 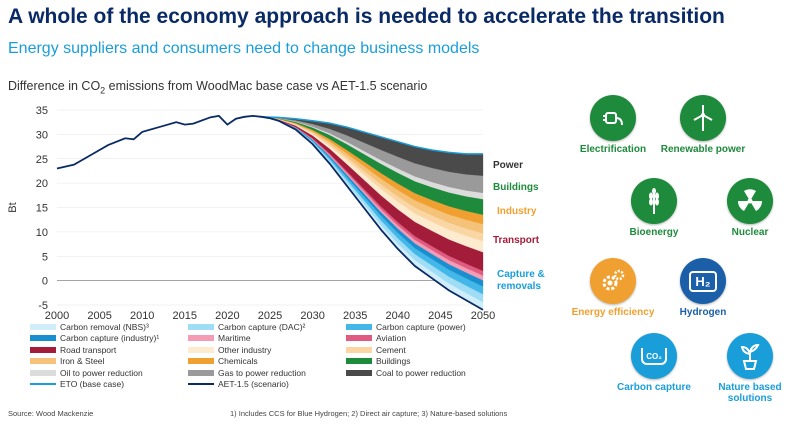 I want to click on y-tick-label: 5, so click(x=45, y=257).